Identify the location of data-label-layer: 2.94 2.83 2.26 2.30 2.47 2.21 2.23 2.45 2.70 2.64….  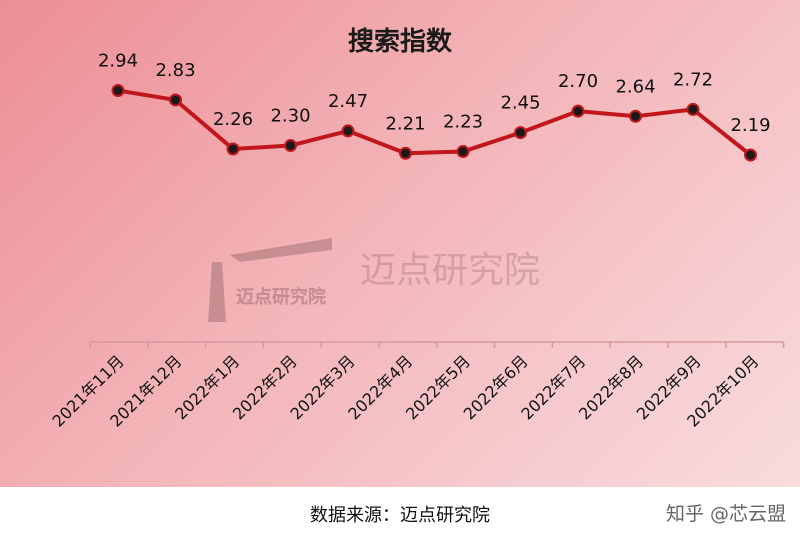
(434, 94).